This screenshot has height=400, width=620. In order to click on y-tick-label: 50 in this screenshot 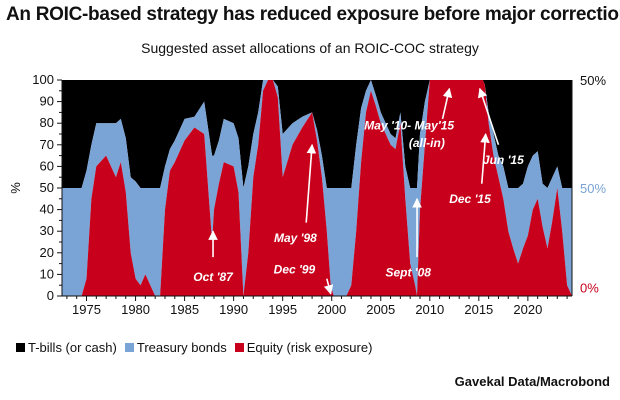, I will do `click(47, 187)`.